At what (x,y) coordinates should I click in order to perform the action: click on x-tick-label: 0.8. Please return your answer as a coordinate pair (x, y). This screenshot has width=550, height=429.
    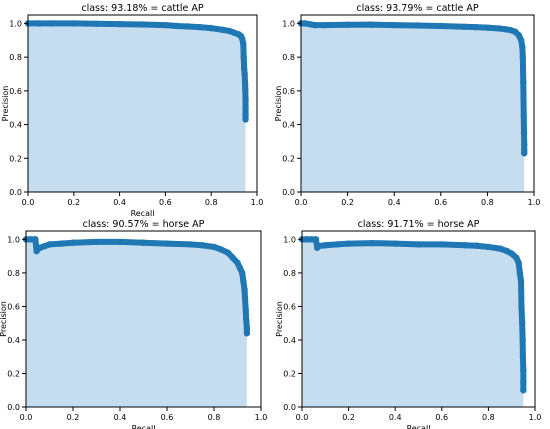
    Looking at the image, I should click on (487, 202).